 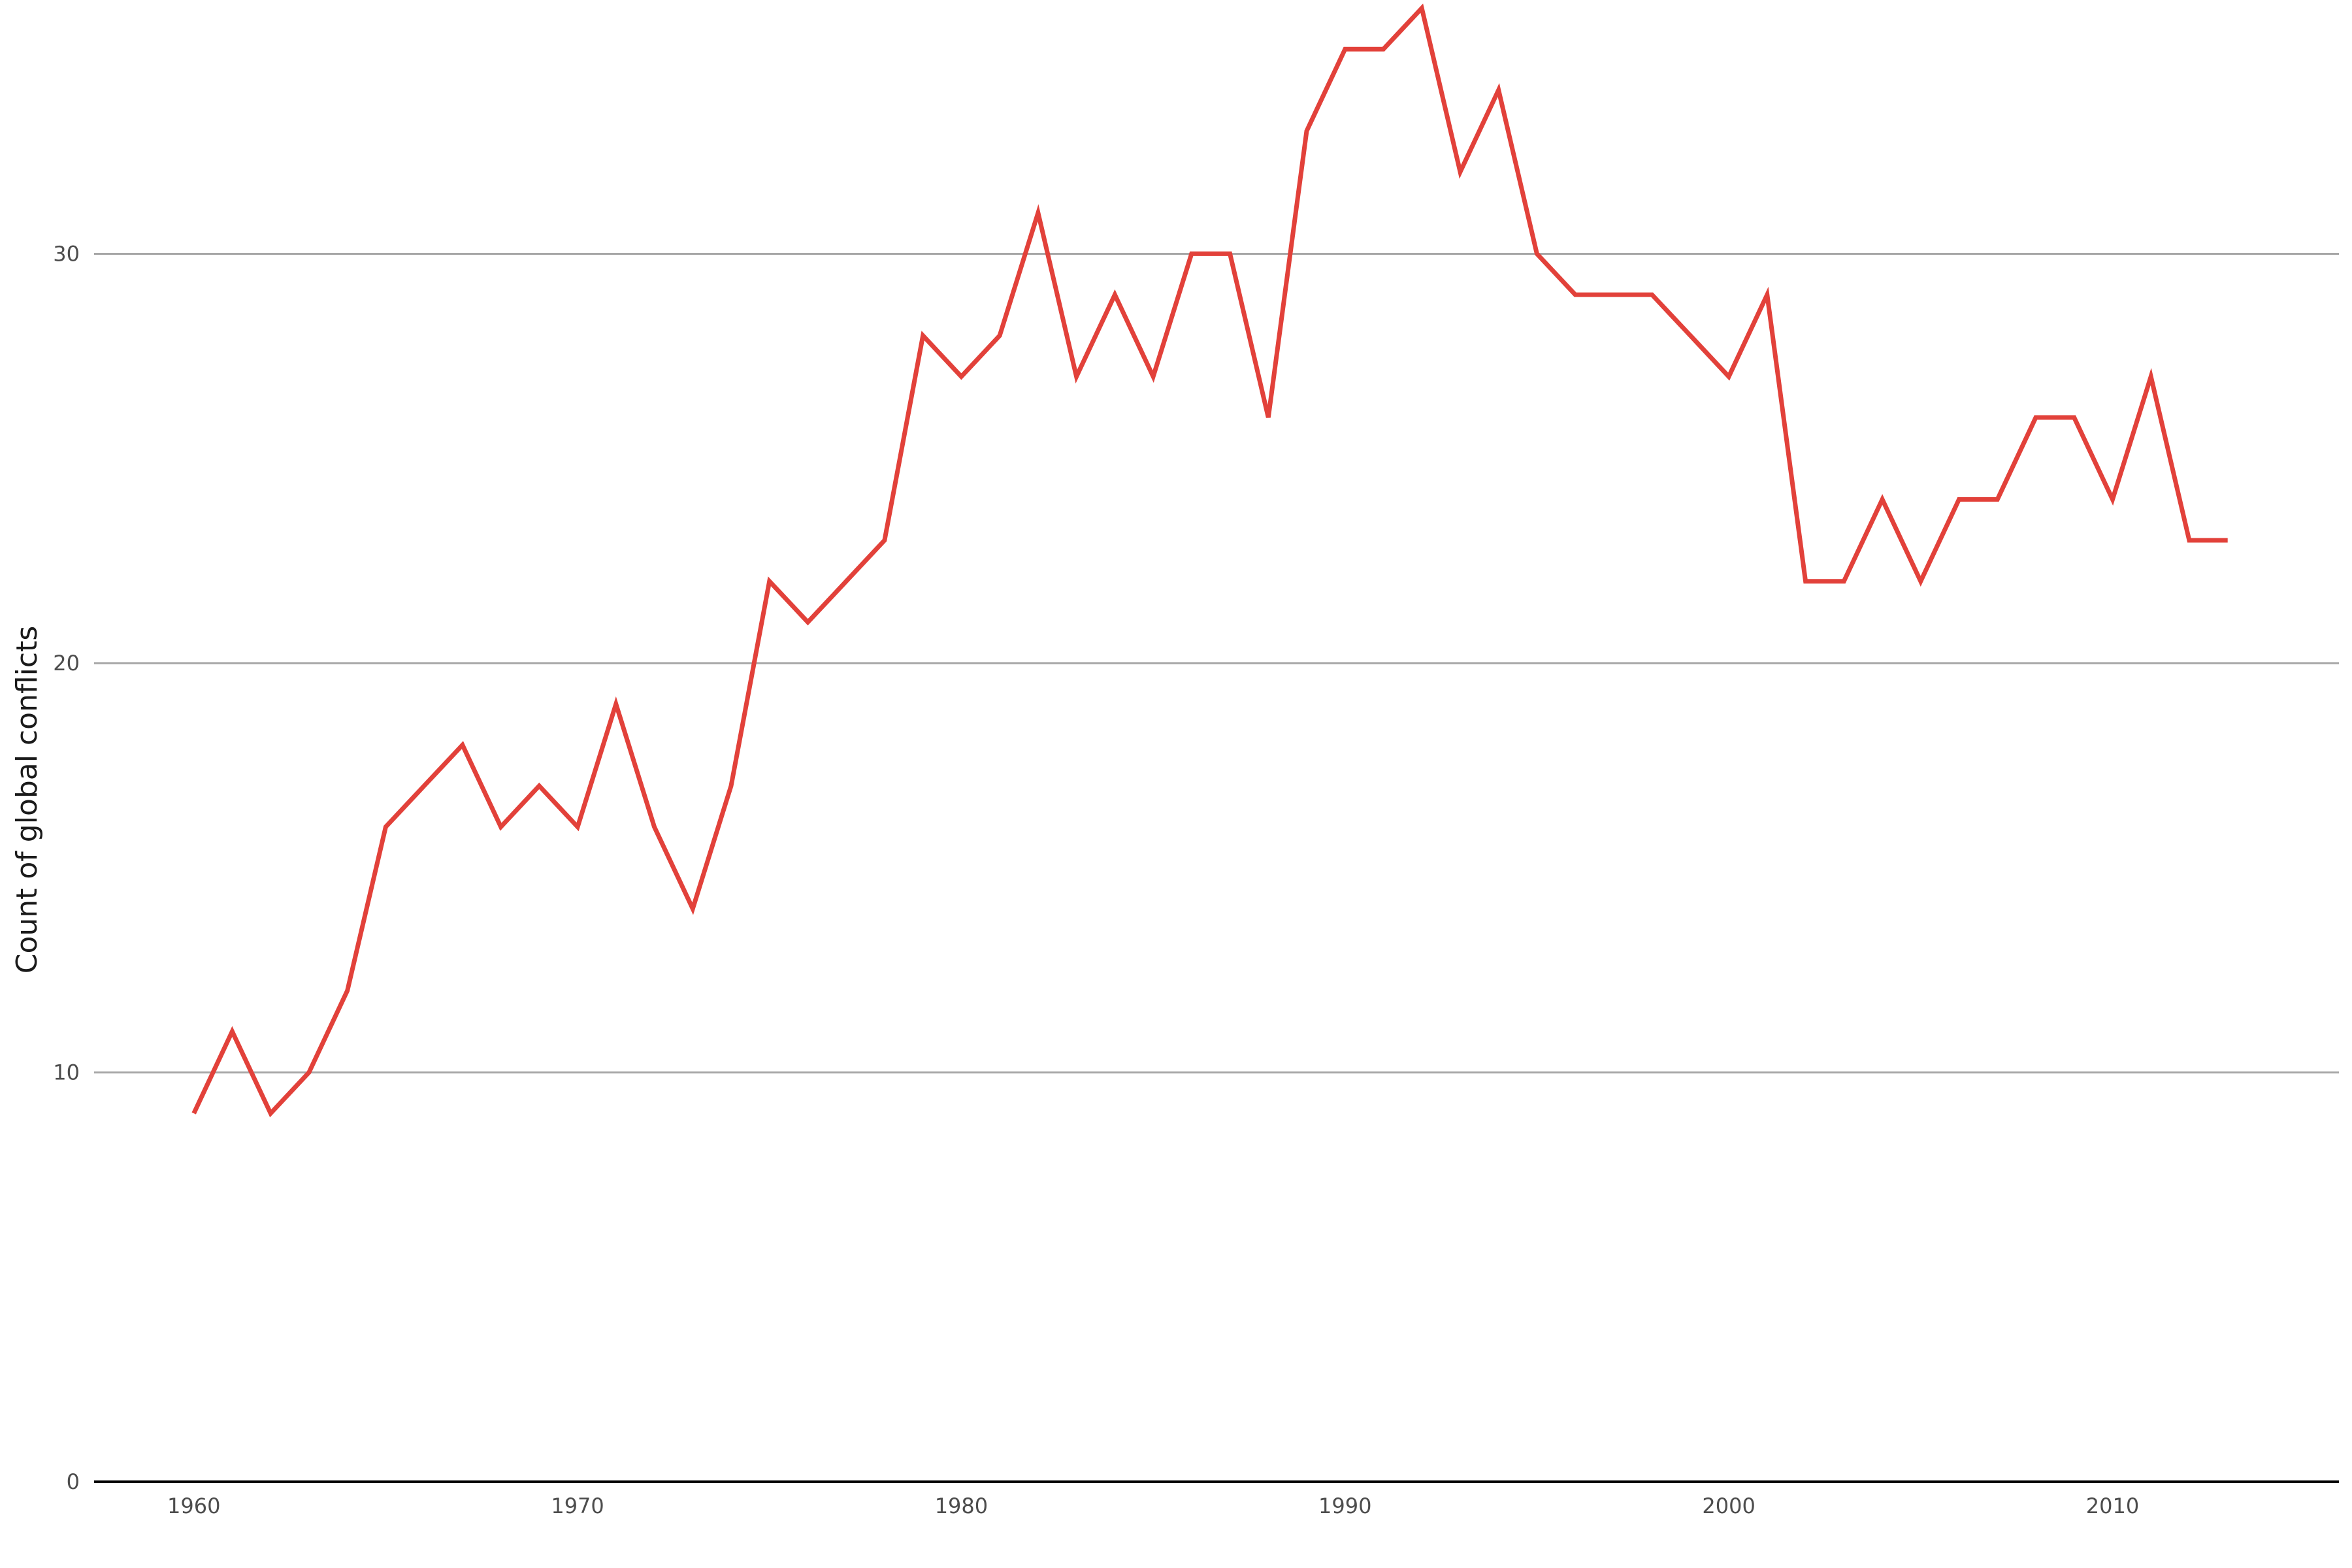 What do you see at coordinates (961, 1506) in the screenshot?
I see `x-tick-label: 1980` at bounding box center [961, 1506].